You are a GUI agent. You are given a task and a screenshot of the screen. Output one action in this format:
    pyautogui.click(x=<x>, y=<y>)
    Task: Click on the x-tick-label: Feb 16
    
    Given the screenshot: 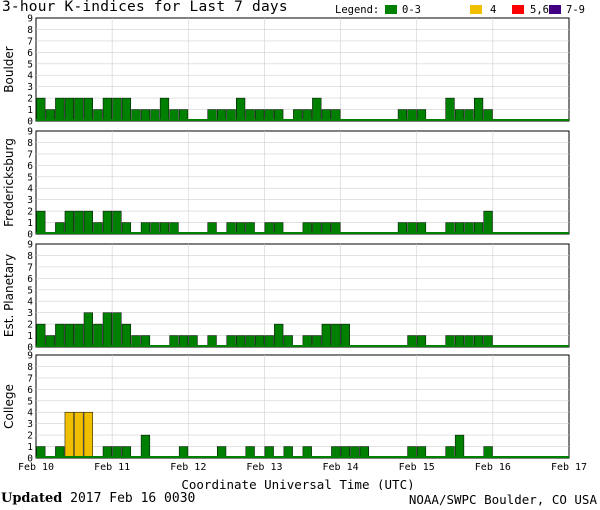 What is the action you would take?
    pyautogui.click(x=493, y=467)
    